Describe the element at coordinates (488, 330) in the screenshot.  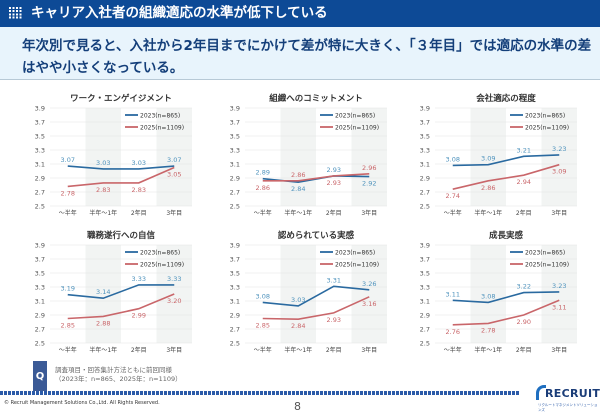
I see `data-label: 2.78` at that location.